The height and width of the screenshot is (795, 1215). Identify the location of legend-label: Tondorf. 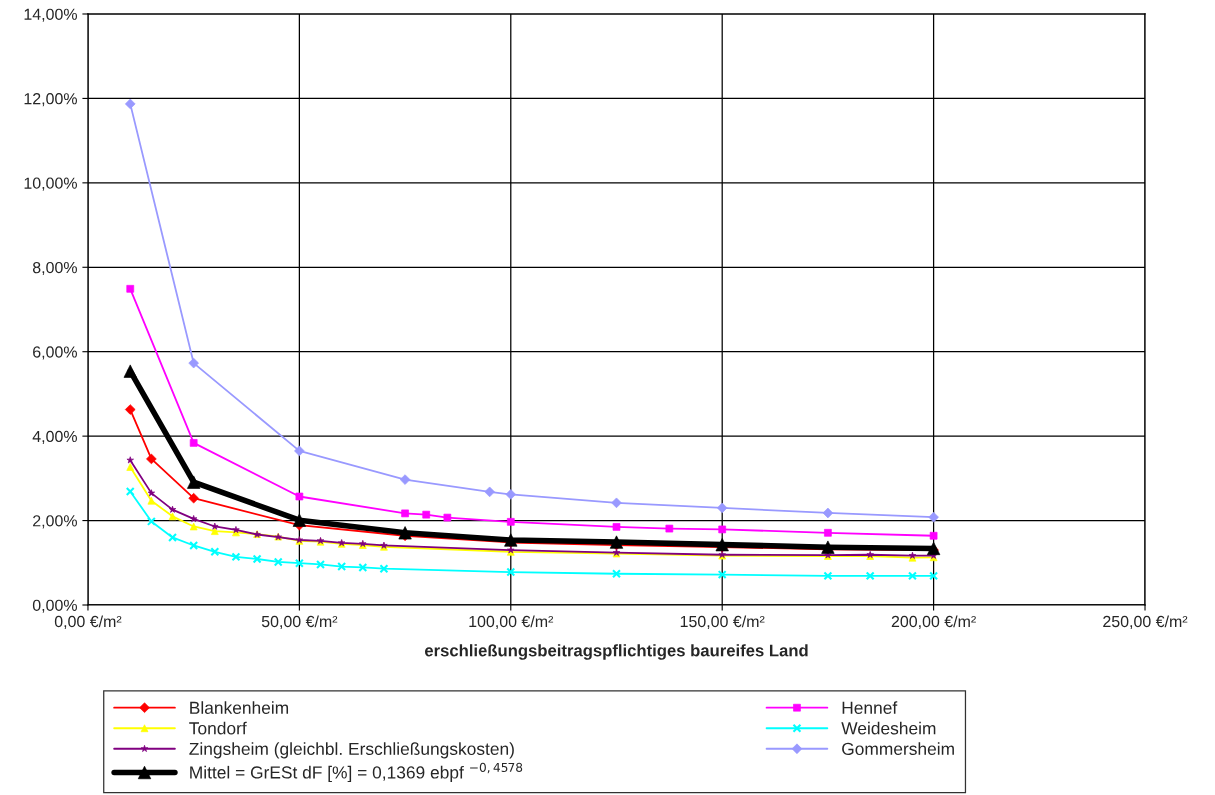
(218, 728).